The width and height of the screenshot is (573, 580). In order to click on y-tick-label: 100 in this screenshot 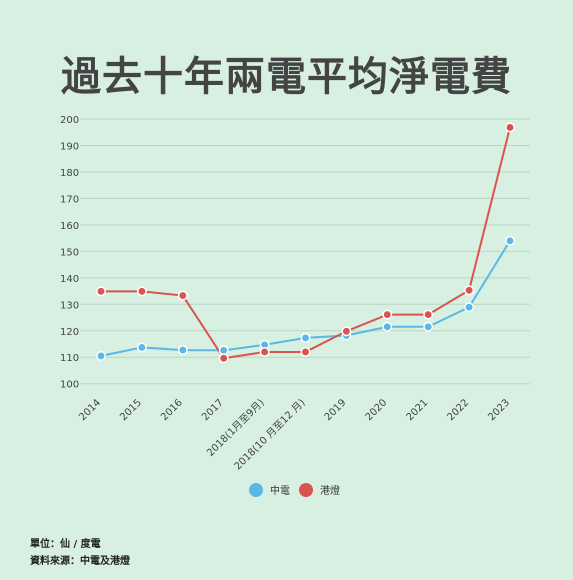, I will do `click(69, 385)`.